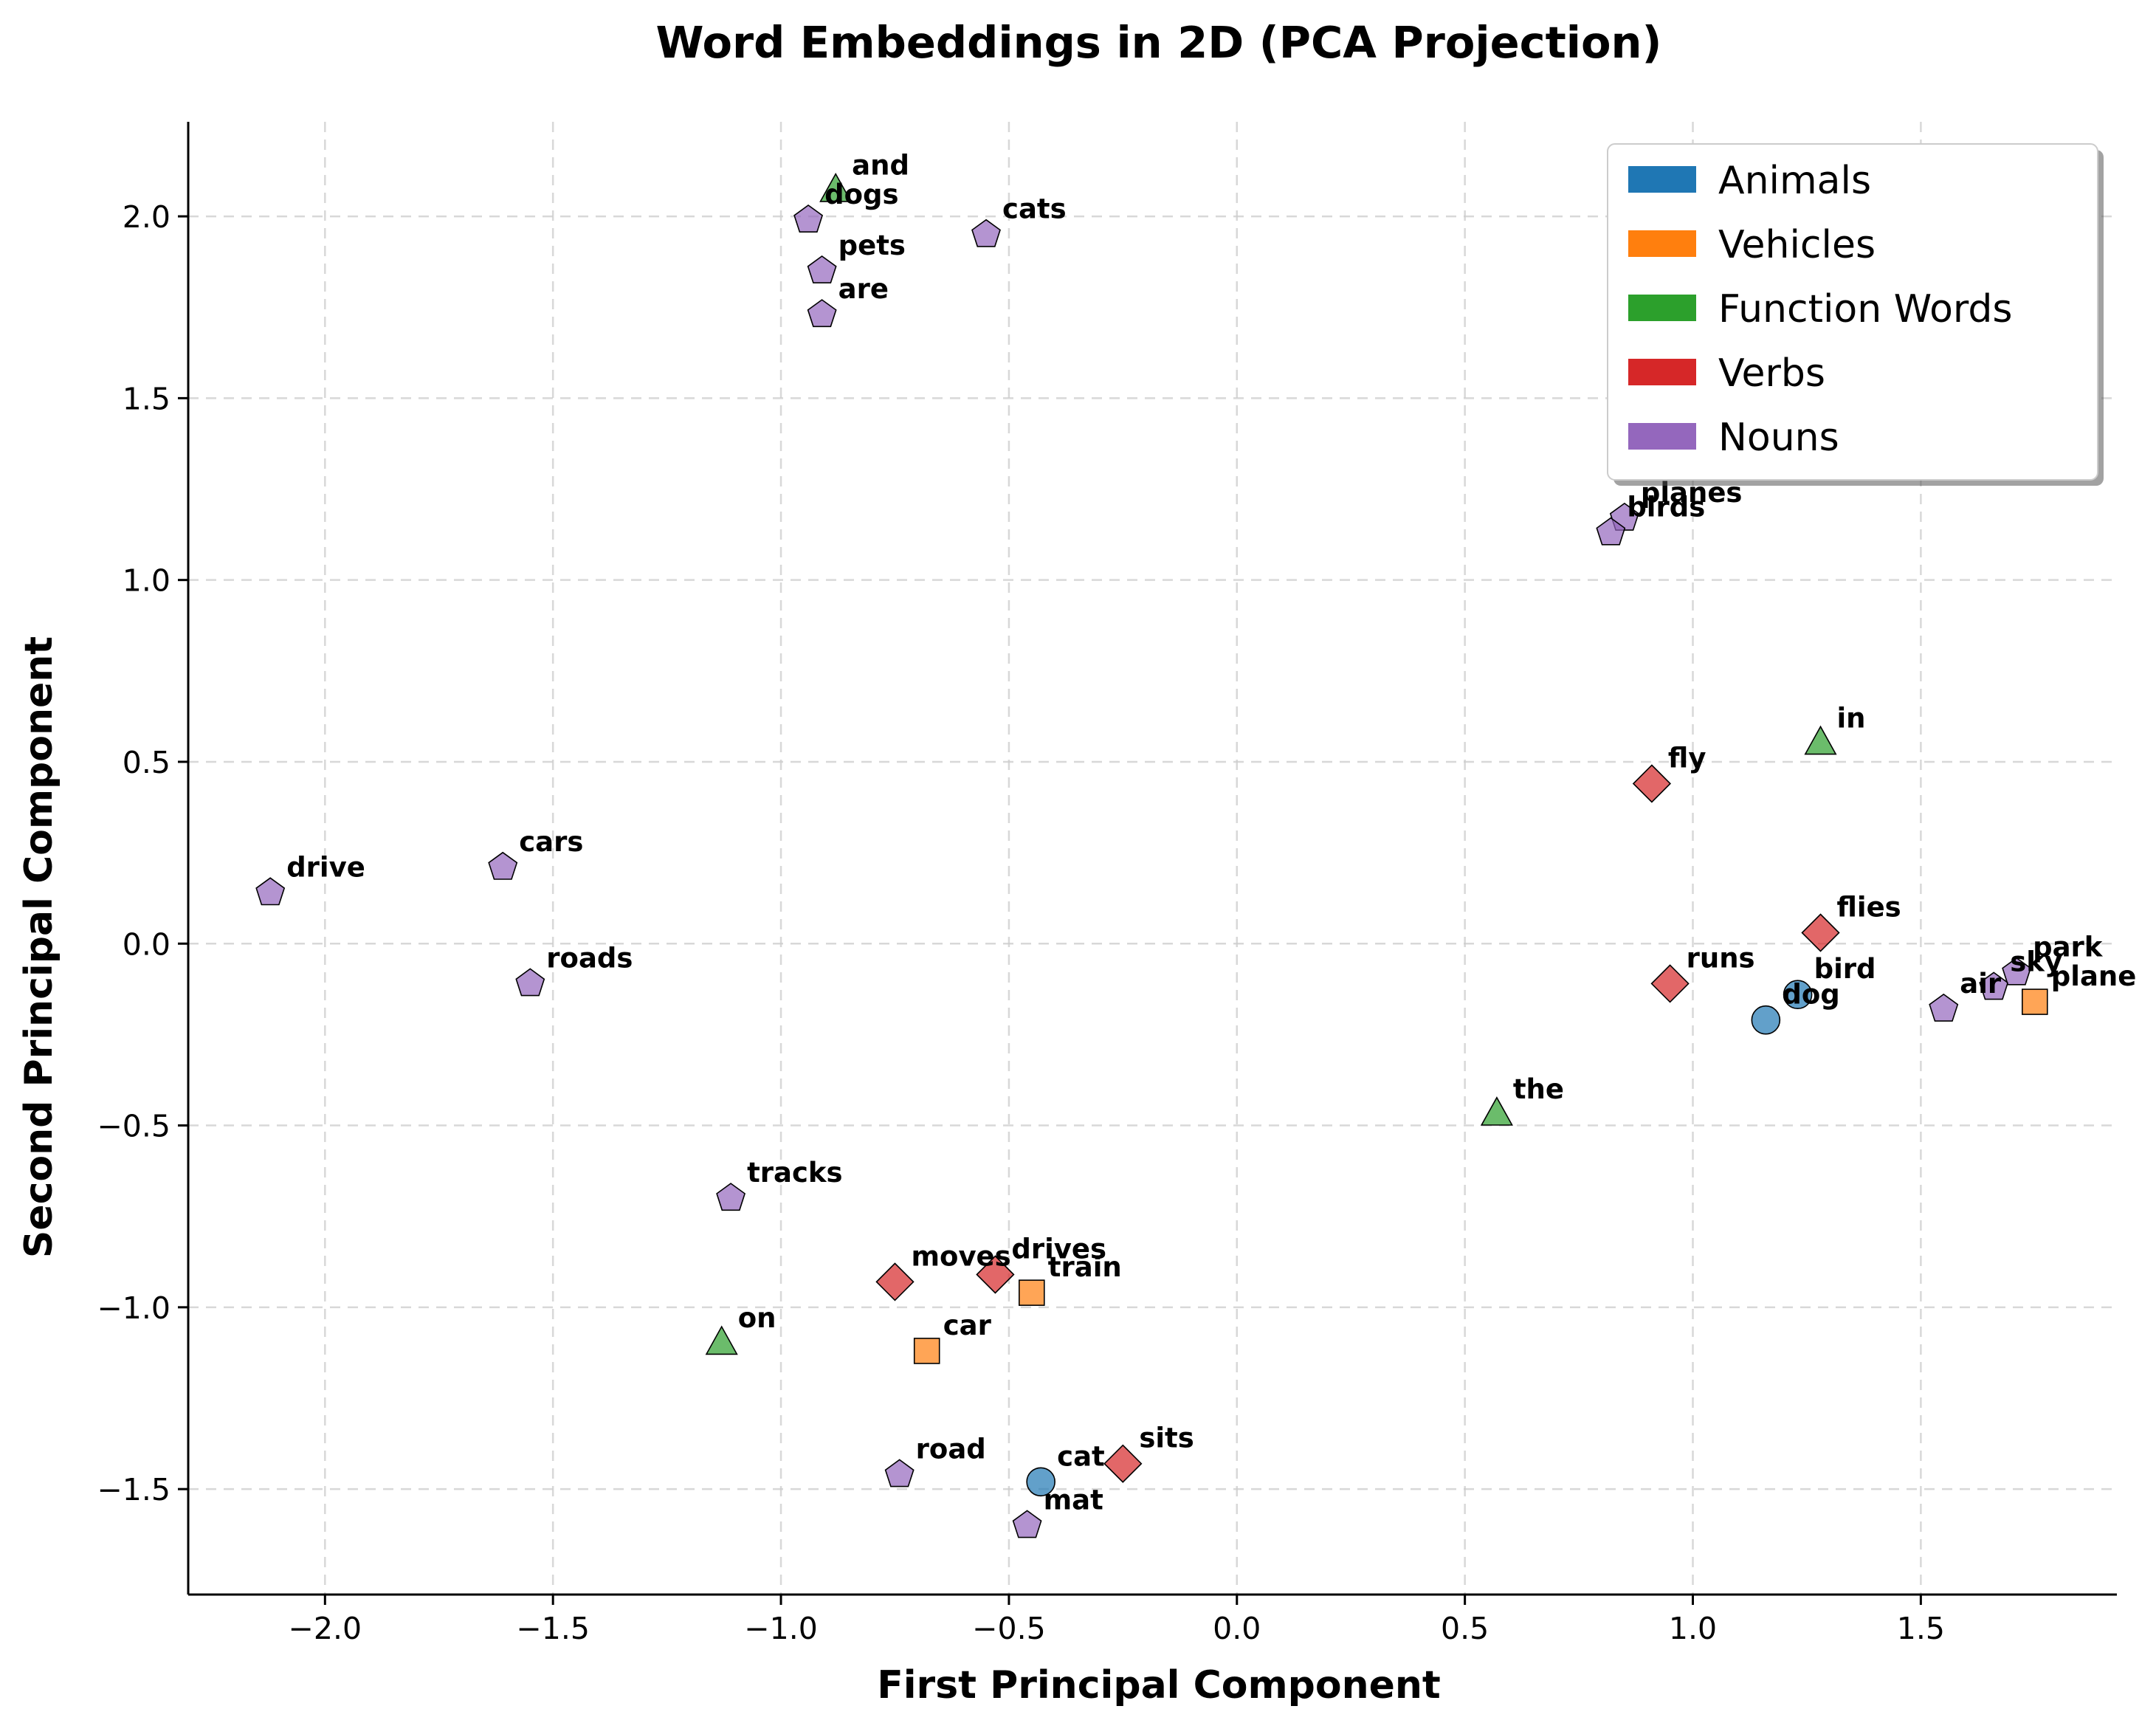 The image size is (2156, 1723). I want to click on data-point-runs, so click(1670, 983).